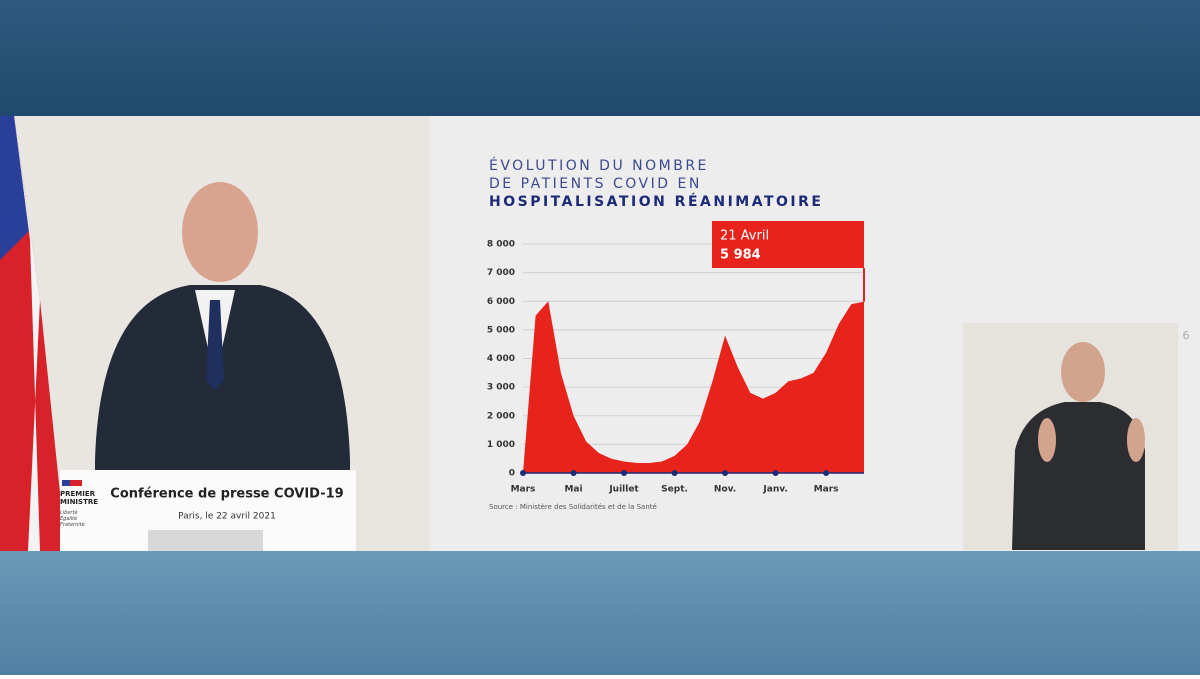 This screenshot has width=1200, height=679. I want to click on y-tick-label: 3 000, so click(501, 388).